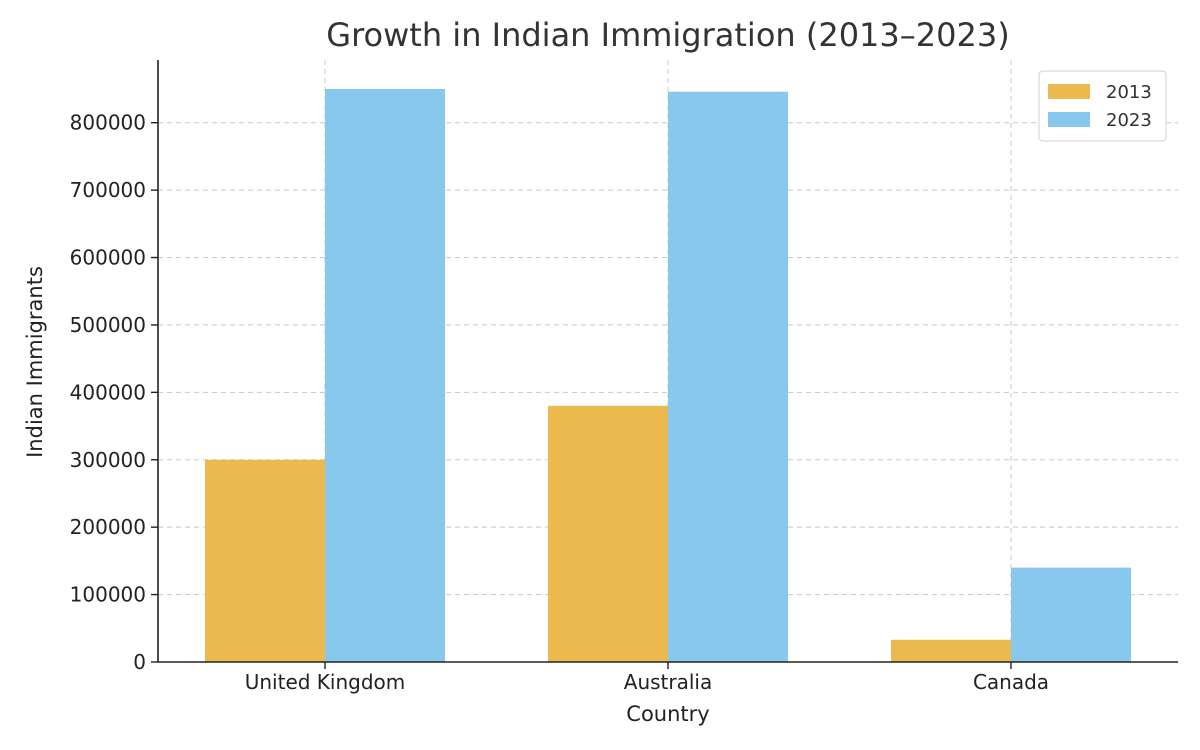 This screenshot has height=750, width=1200. I want to click on y-tick-label: 800000, so click(108, 123).